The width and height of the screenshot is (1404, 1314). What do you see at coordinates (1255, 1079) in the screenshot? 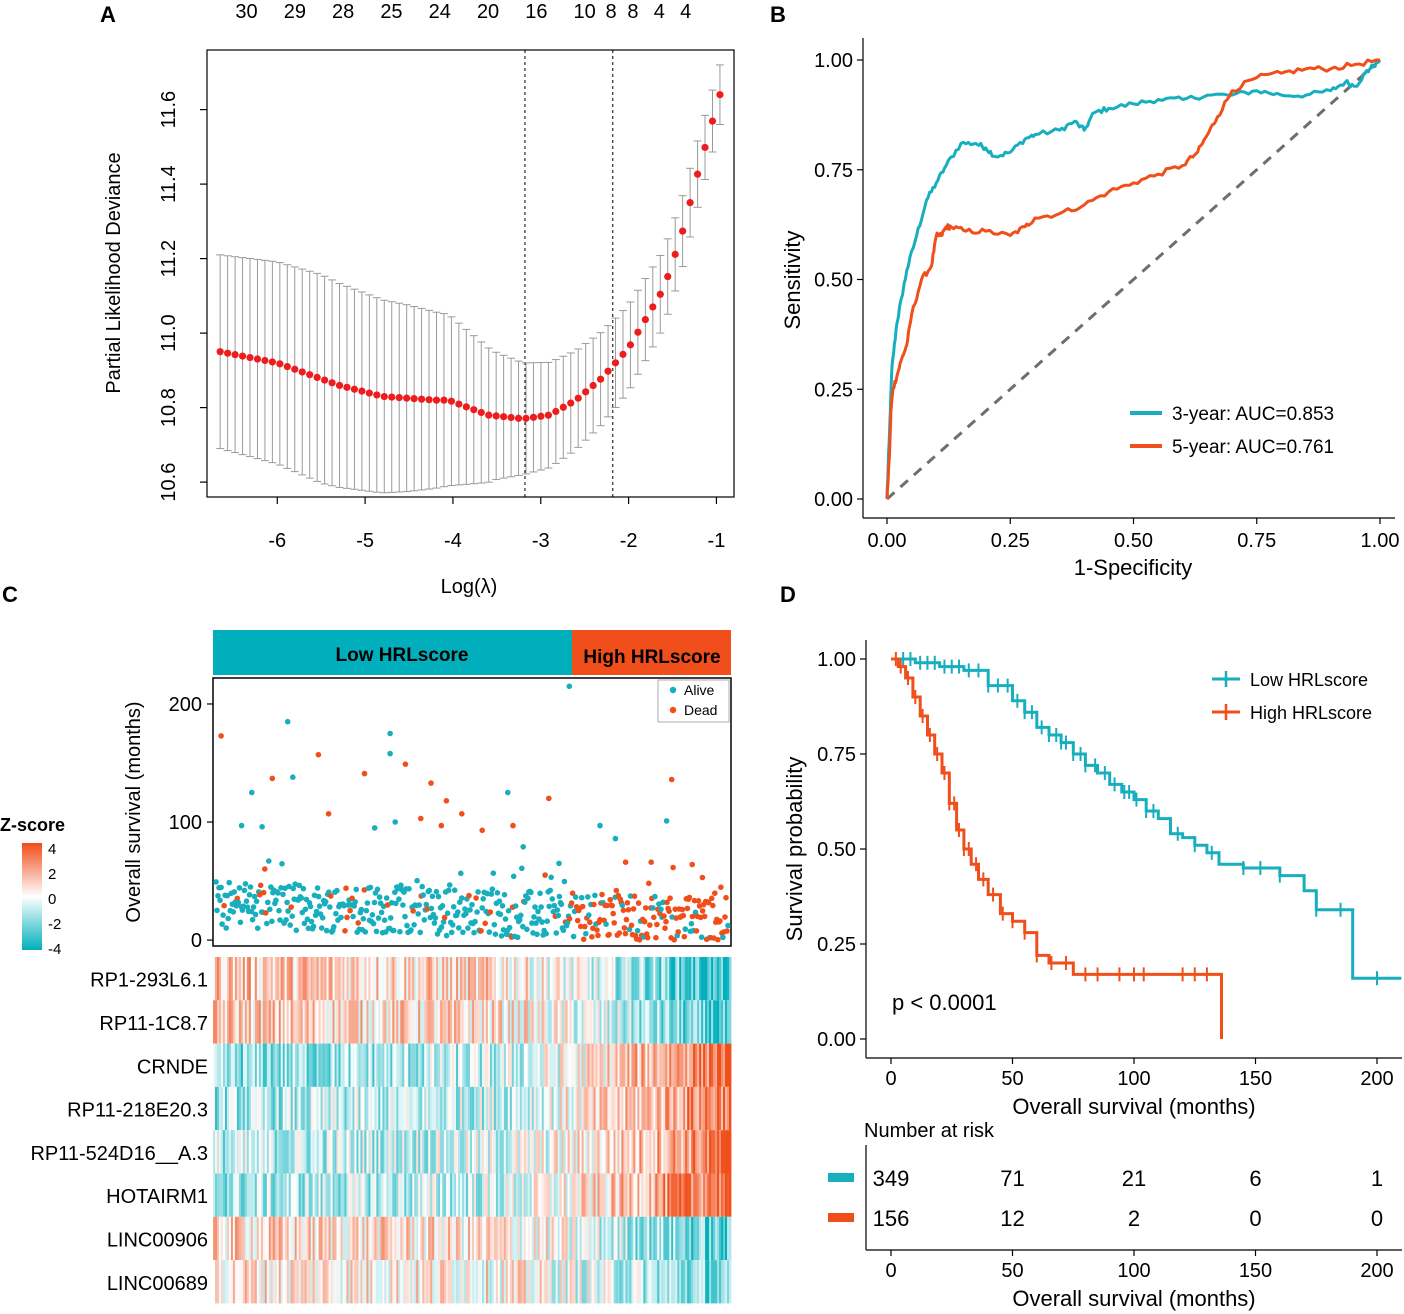
I see `panel-d-x-tick-label: 150` at bounding box center [1255, 1079].